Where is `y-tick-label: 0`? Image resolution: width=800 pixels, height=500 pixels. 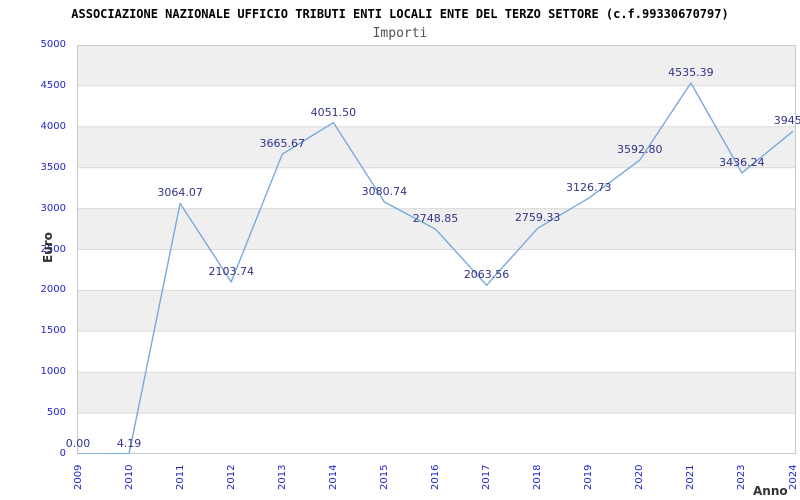 y-tick-label: 0 is located at coordinates (62, 453).